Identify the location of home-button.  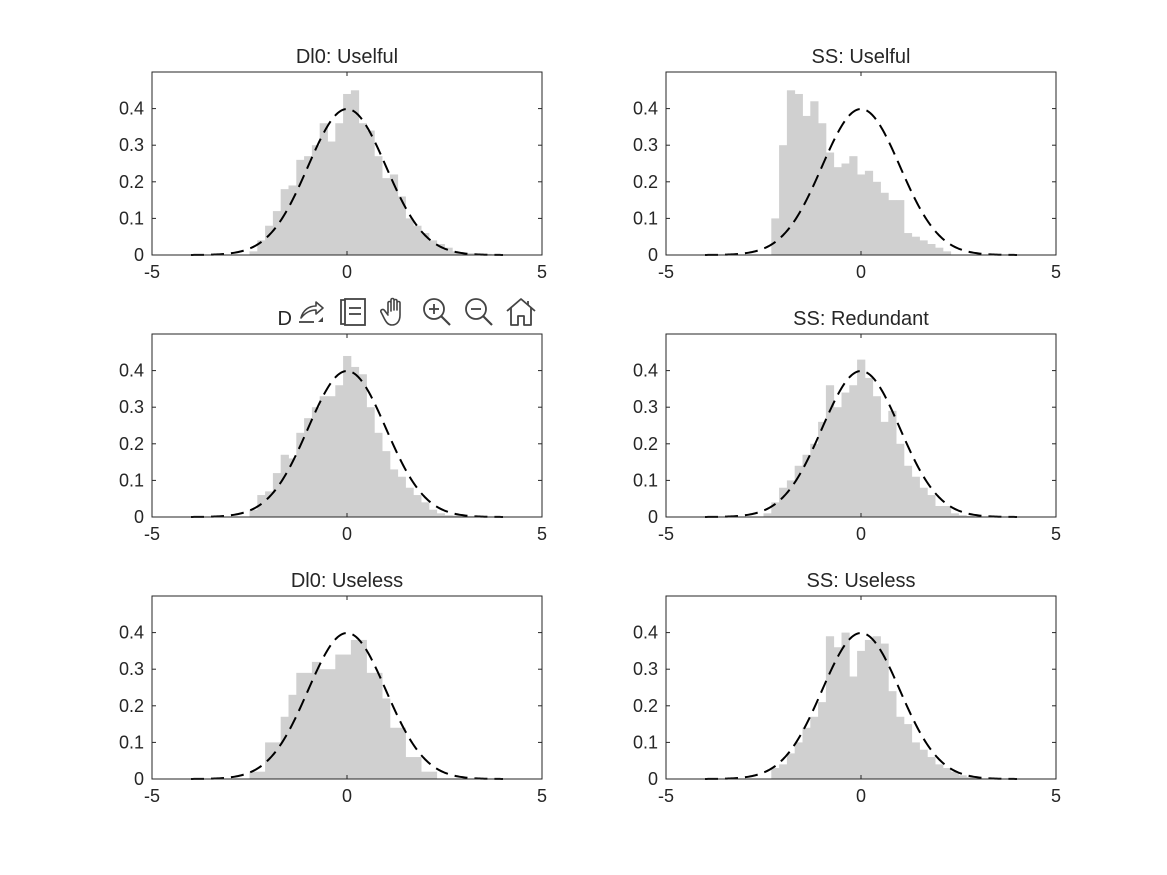
(521, 312).